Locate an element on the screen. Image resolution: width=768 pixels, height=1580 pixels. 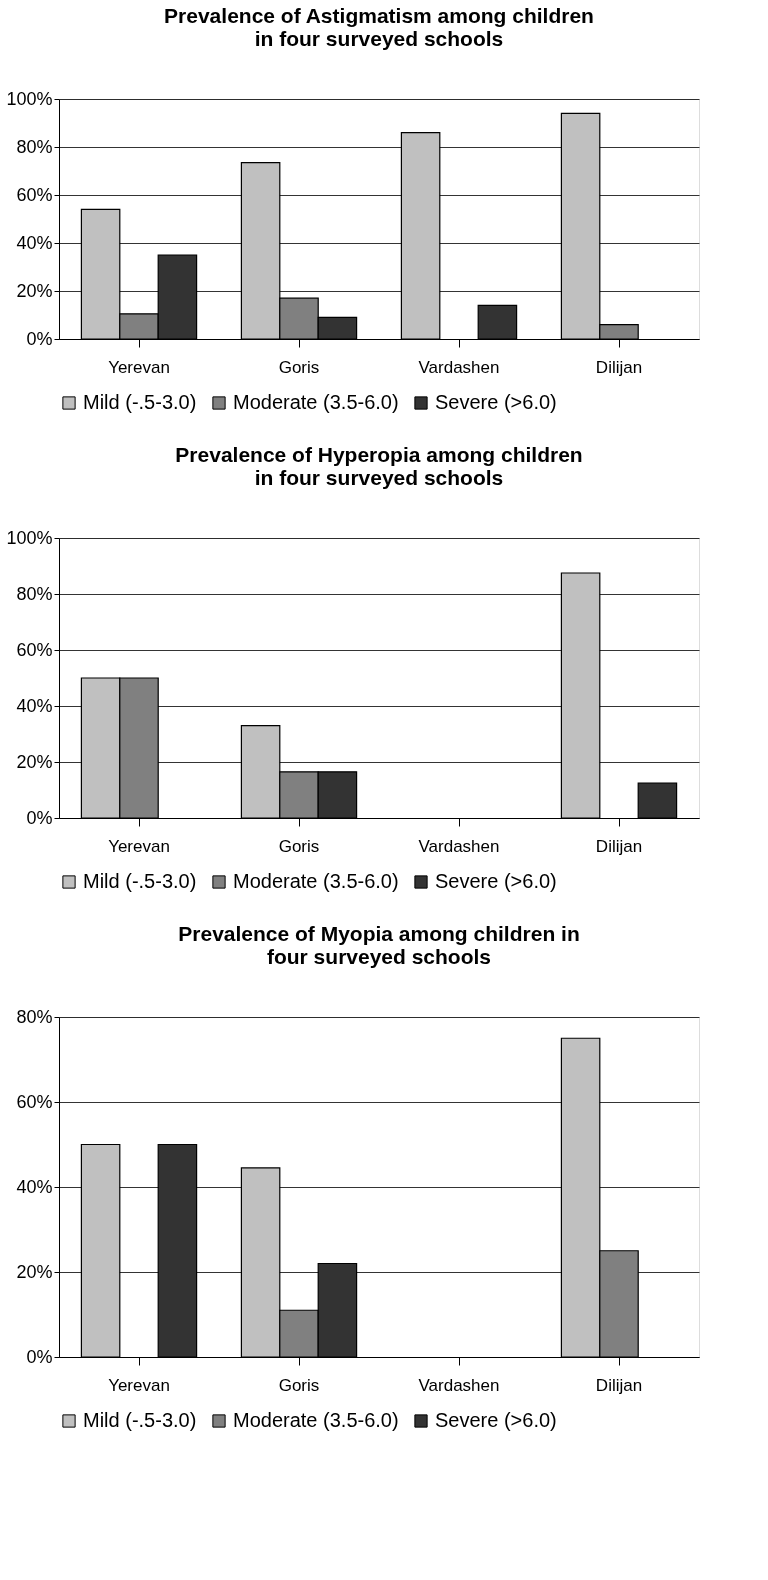
chart-title: Prevalence of Hyperopia among children in four surveyed schools is located at coordinates (379, 466).